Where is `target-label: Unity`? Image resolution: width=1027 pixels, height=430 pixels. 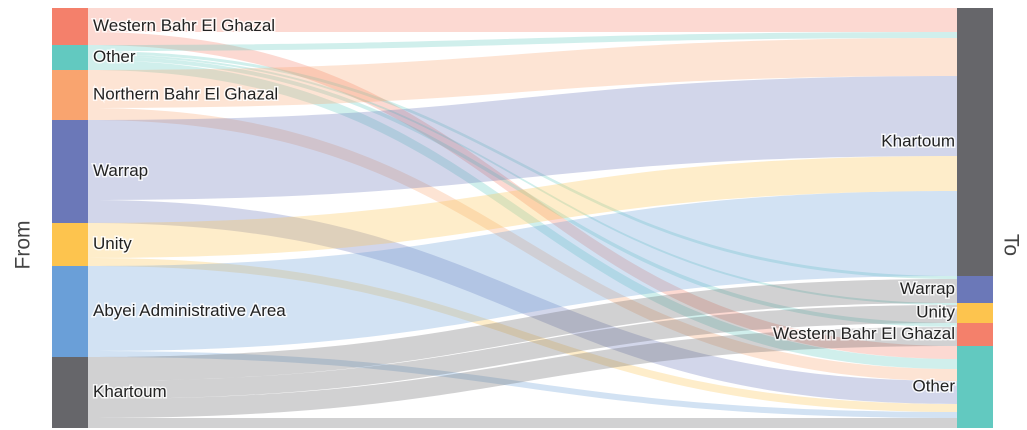
target-label: Unity is located at coordinates (935, 311).